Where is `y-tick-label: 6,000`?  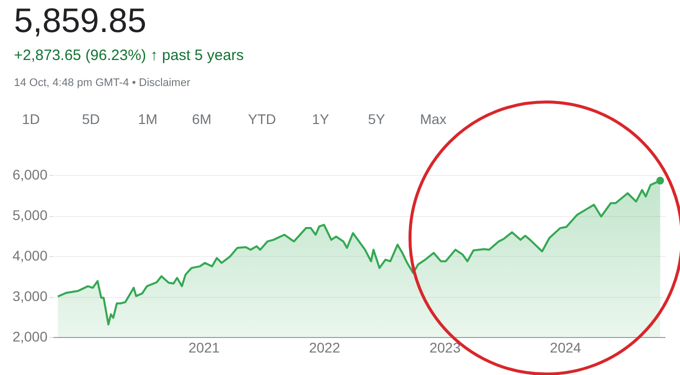
y-tick-label: 6,000 is located at coordinates (30, 174).